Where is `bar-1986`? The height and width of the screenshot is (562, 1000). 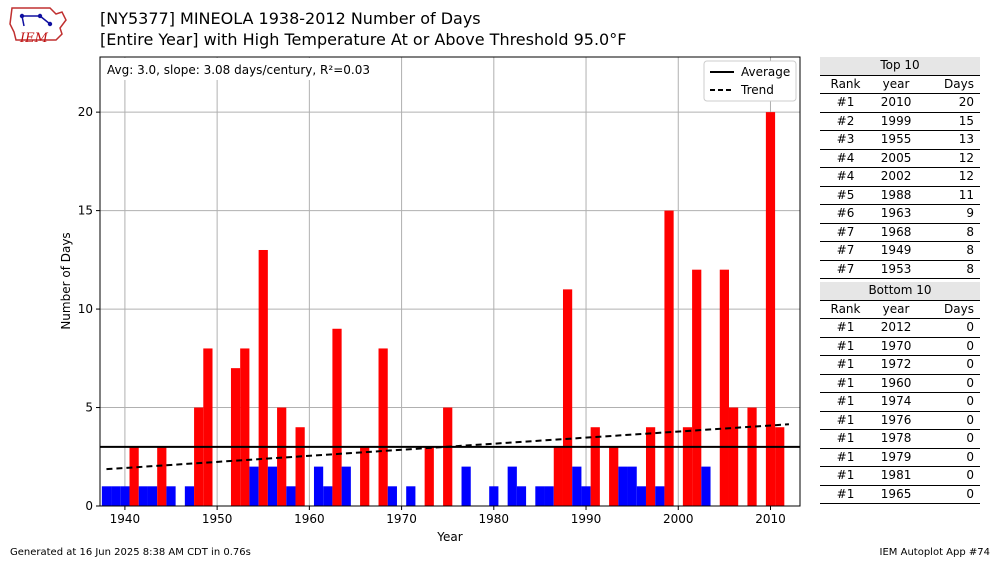 bar-1986 is located at coordinates (549, 496).